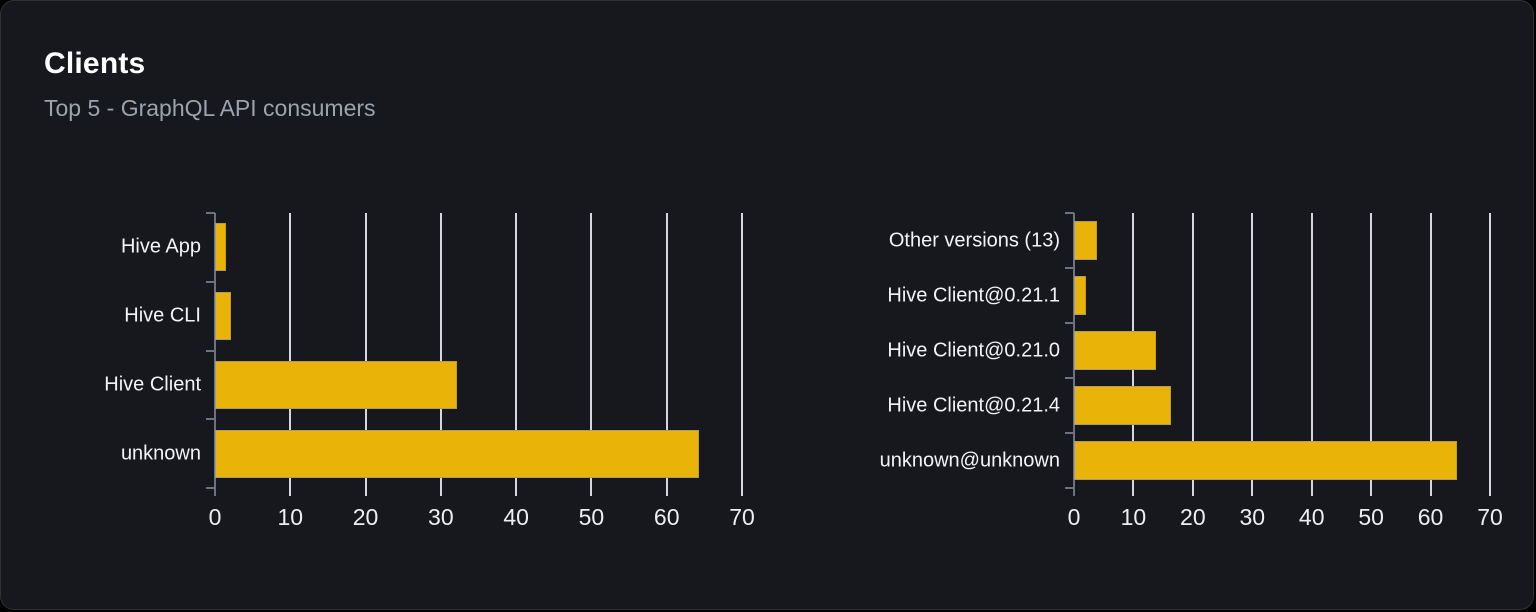  What do you see at coordinates (160, 246) in the screenshot?
I see `category-label: Hive App` at bounding box center [160, 246].